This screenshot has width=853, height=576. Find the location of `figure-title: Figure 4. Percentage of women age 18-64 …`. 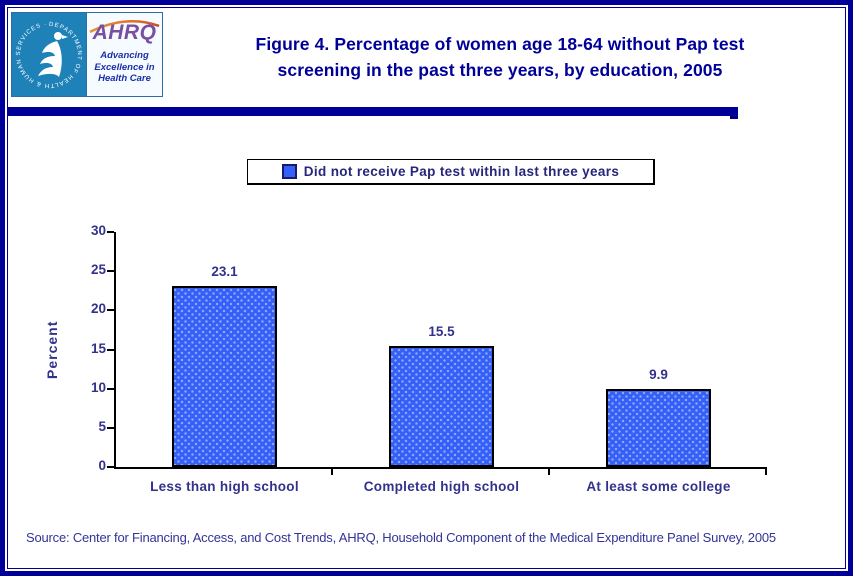

figure-title: Figure 4. Percentage of women age 18-64 … is located at coordinates (500, 57).